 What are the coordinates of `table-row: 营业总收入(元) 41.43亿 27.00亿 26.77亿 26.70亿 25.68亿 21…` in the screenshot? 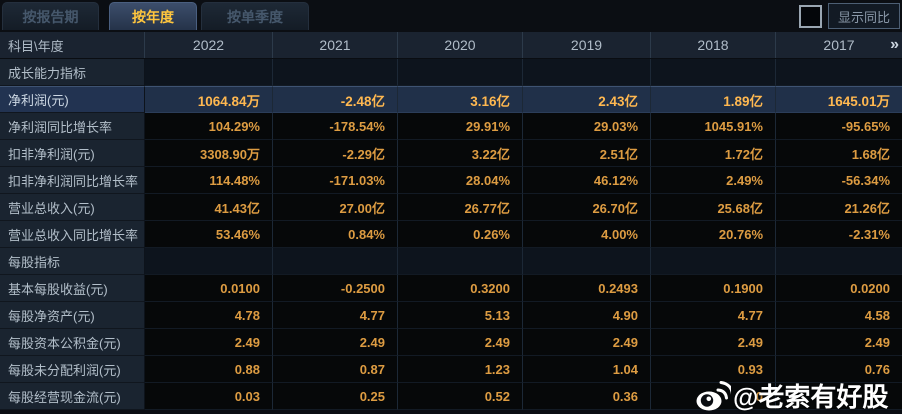 It's located at (451, 207).